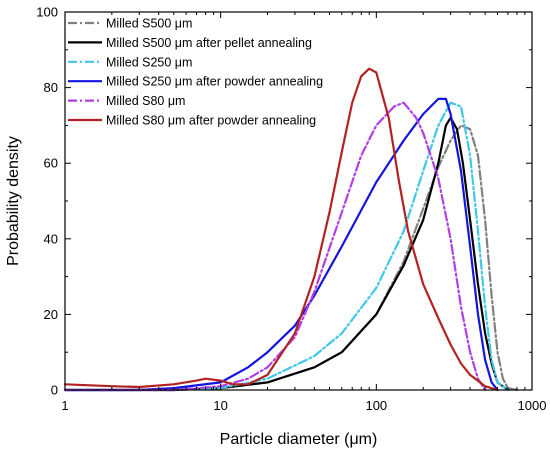 This screenshot has width=550, height=453. I want to click on y-tick-label: 100, so click(47, 12).